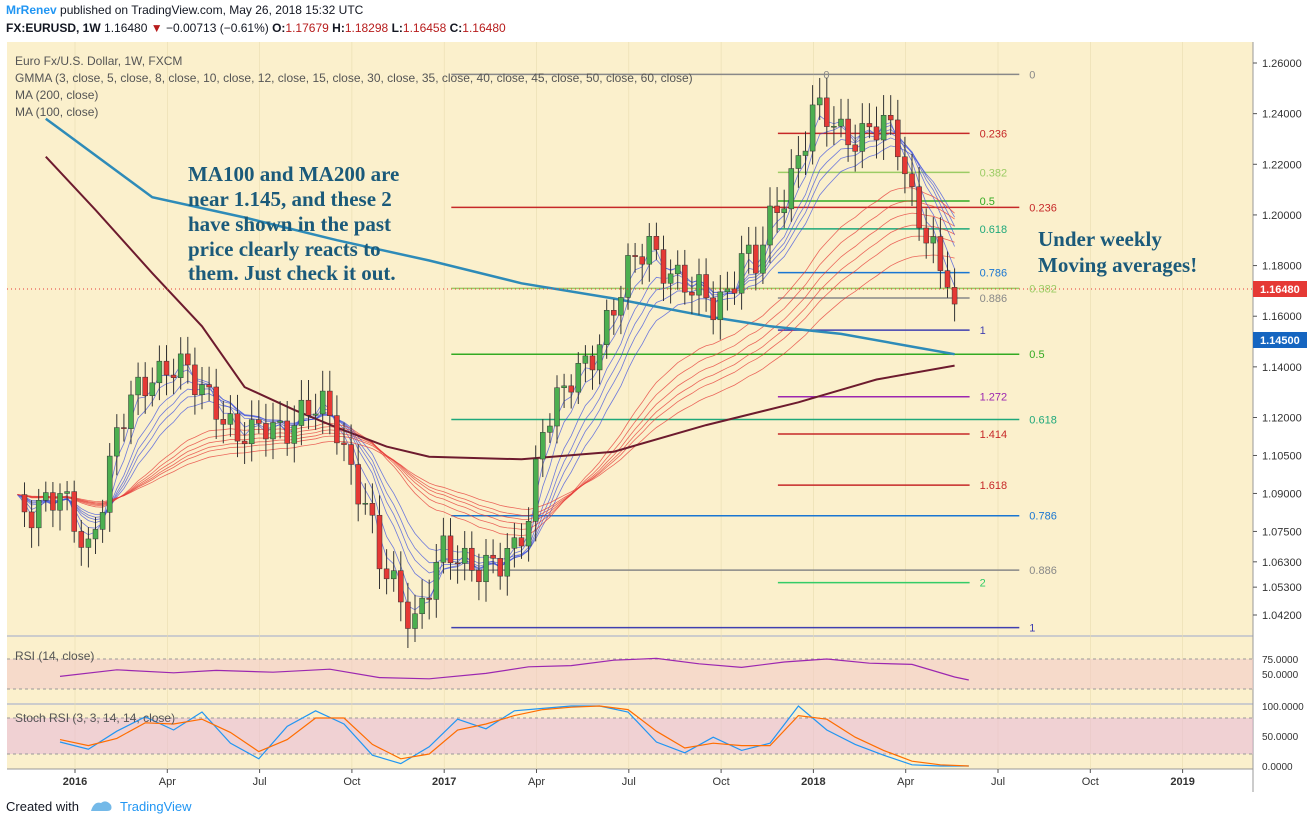  What do you see at coordinates (826, 75) in the screenshot?
I see `fib-label-1: 0` at bounding box center [826, 75].